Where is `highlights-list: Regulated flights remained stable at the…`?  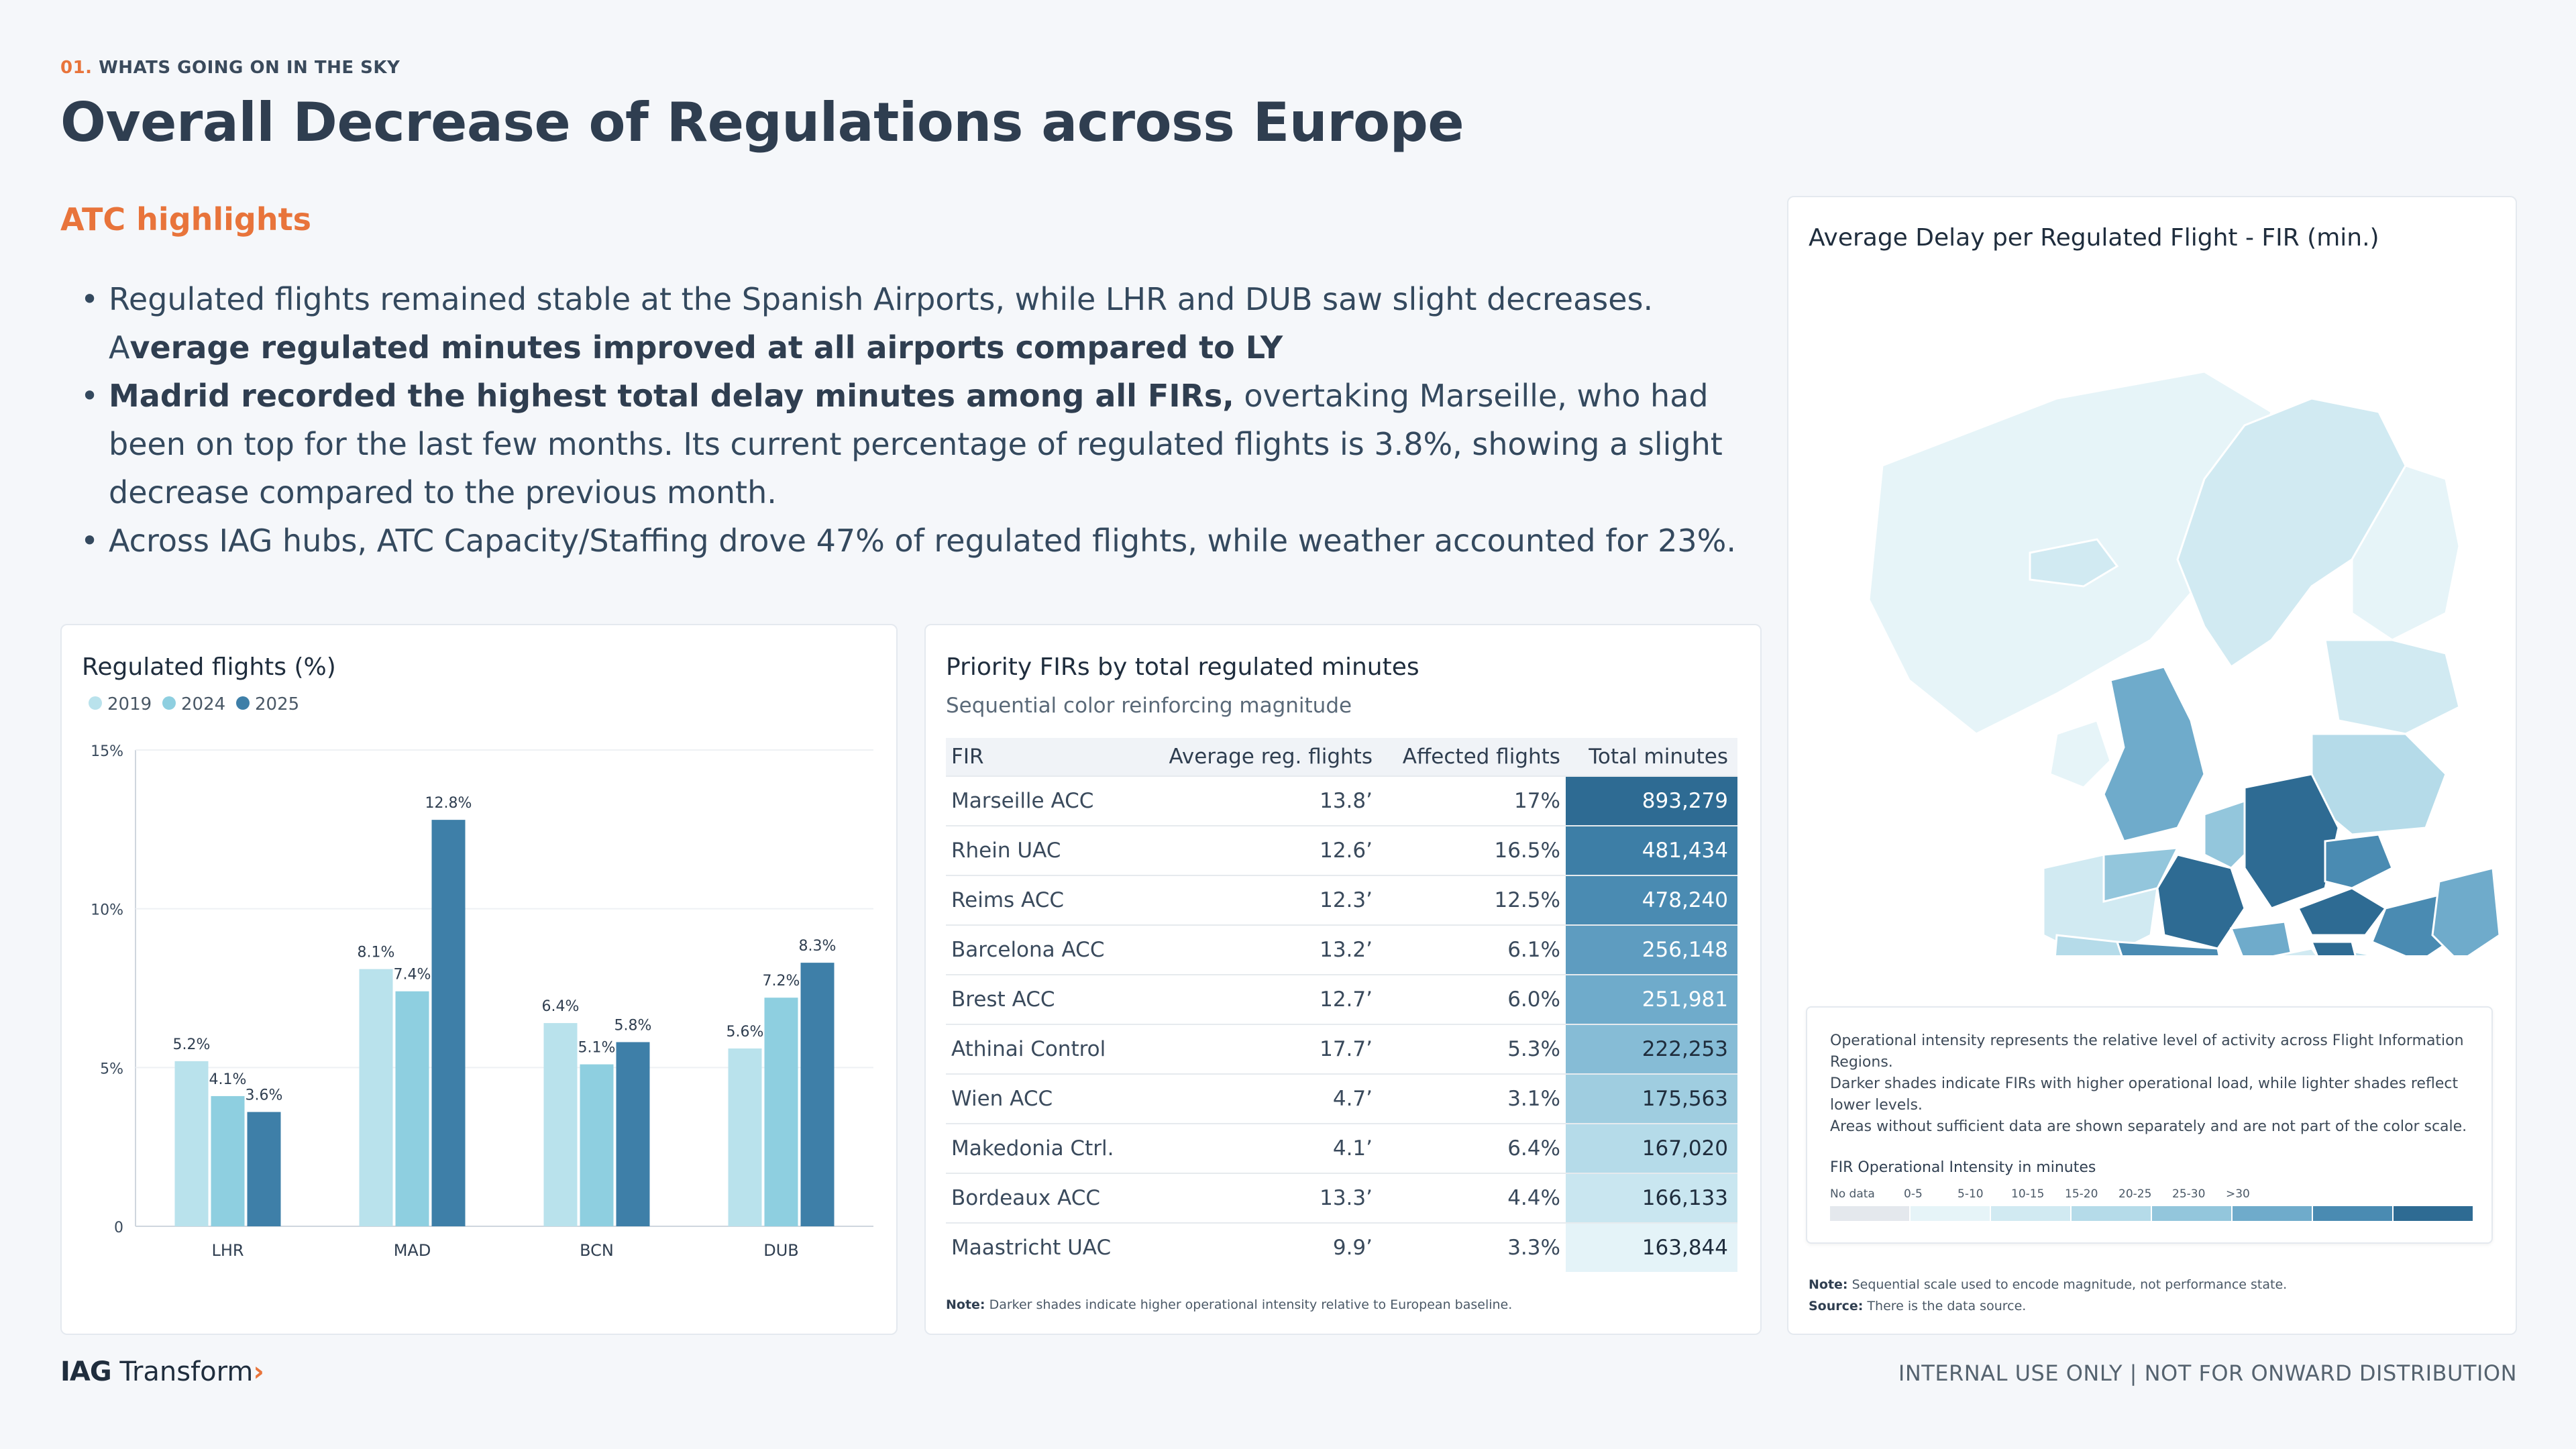
highlights-list: Regulated flights remained stable at the… is located at coordinates (932, 420).